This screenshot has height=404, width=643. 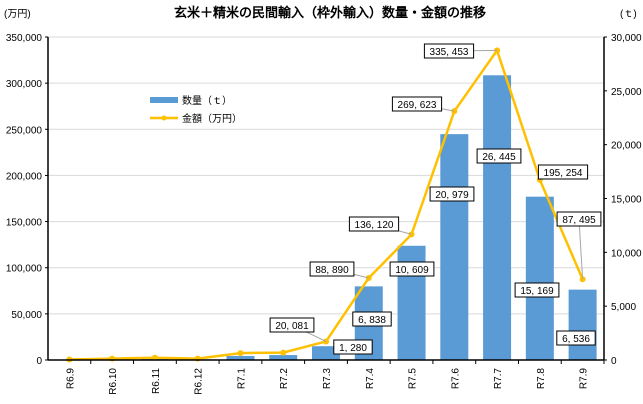 I want to click on right-tick-label: 30,000, so click(x=626, y=38).